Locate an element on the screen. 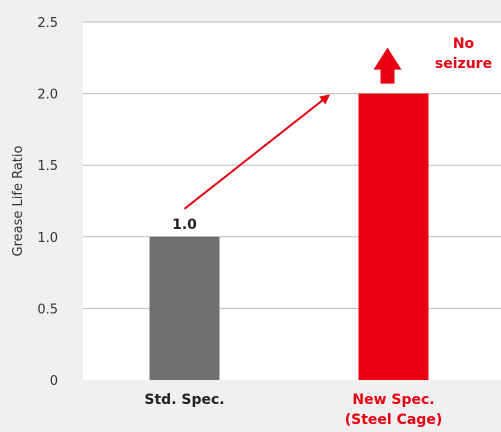 The width and height of the screenshot is (501, 432). y-tick-label: 2.5 is located at coordinates (47, 23).